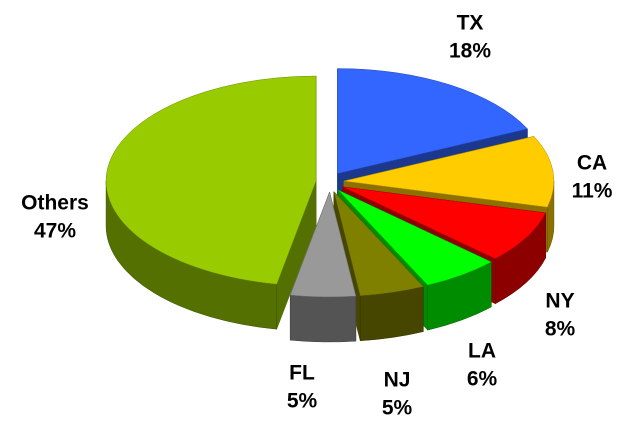 The height and width of the screenshot is (422, 620). Describe the element at coordinates (592, 191) in the screenshot. I see `slice-value-label: 11%` at that location.